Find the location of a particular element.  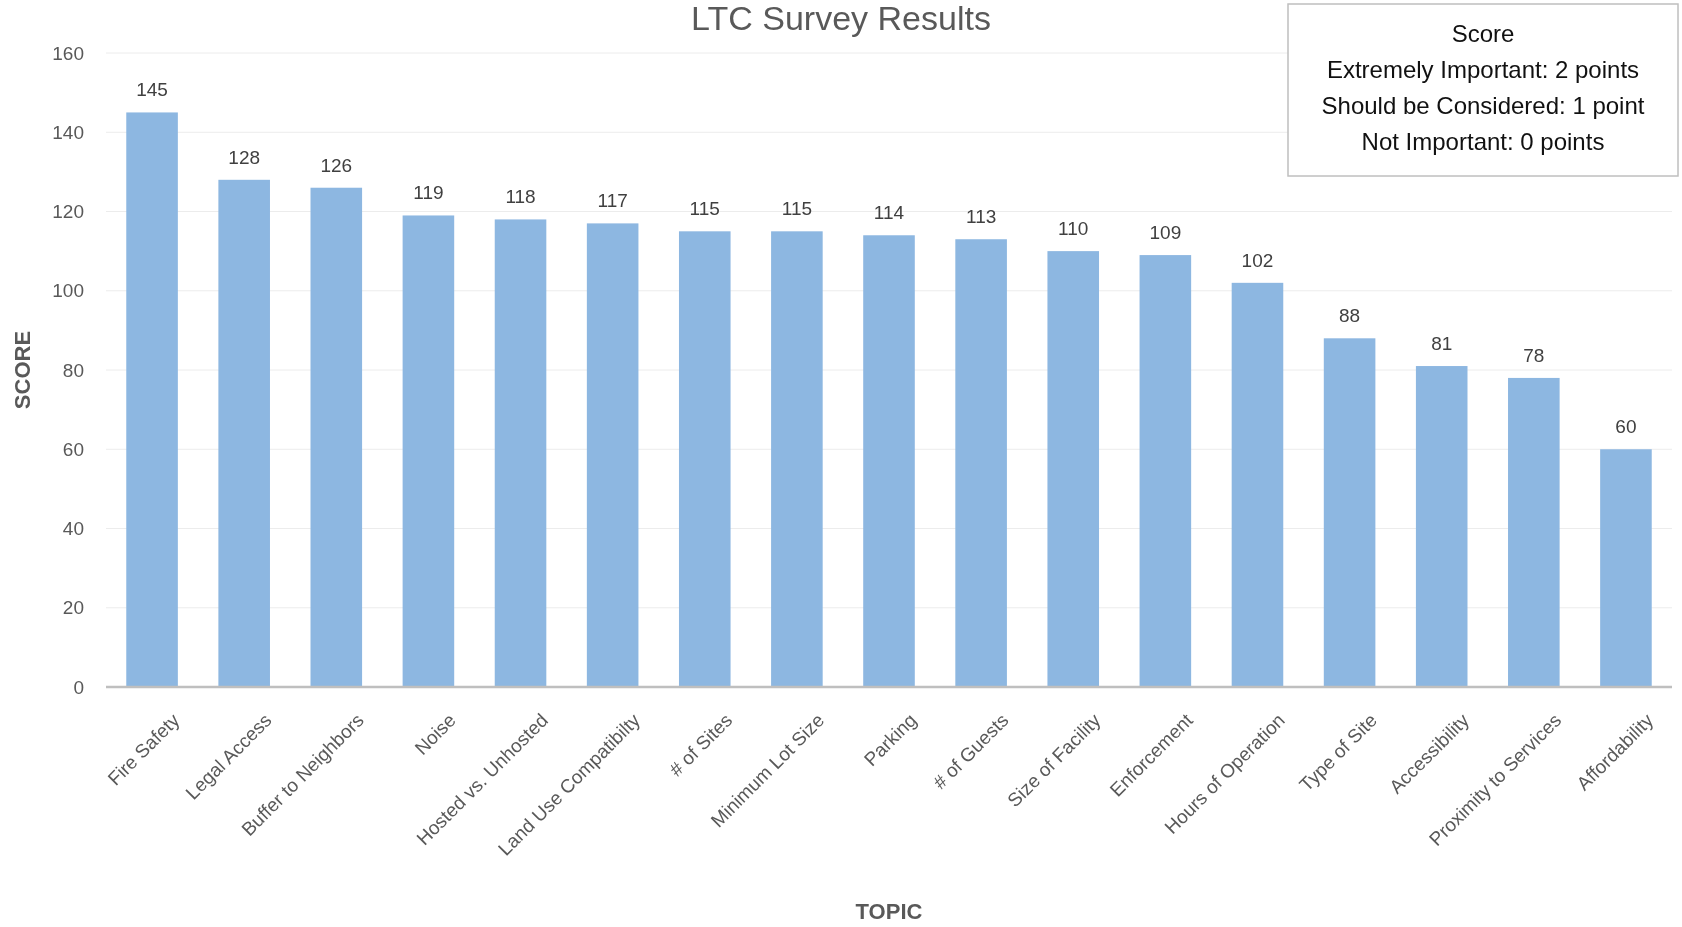

data-label: 114 is located at coordinates (889, 213).